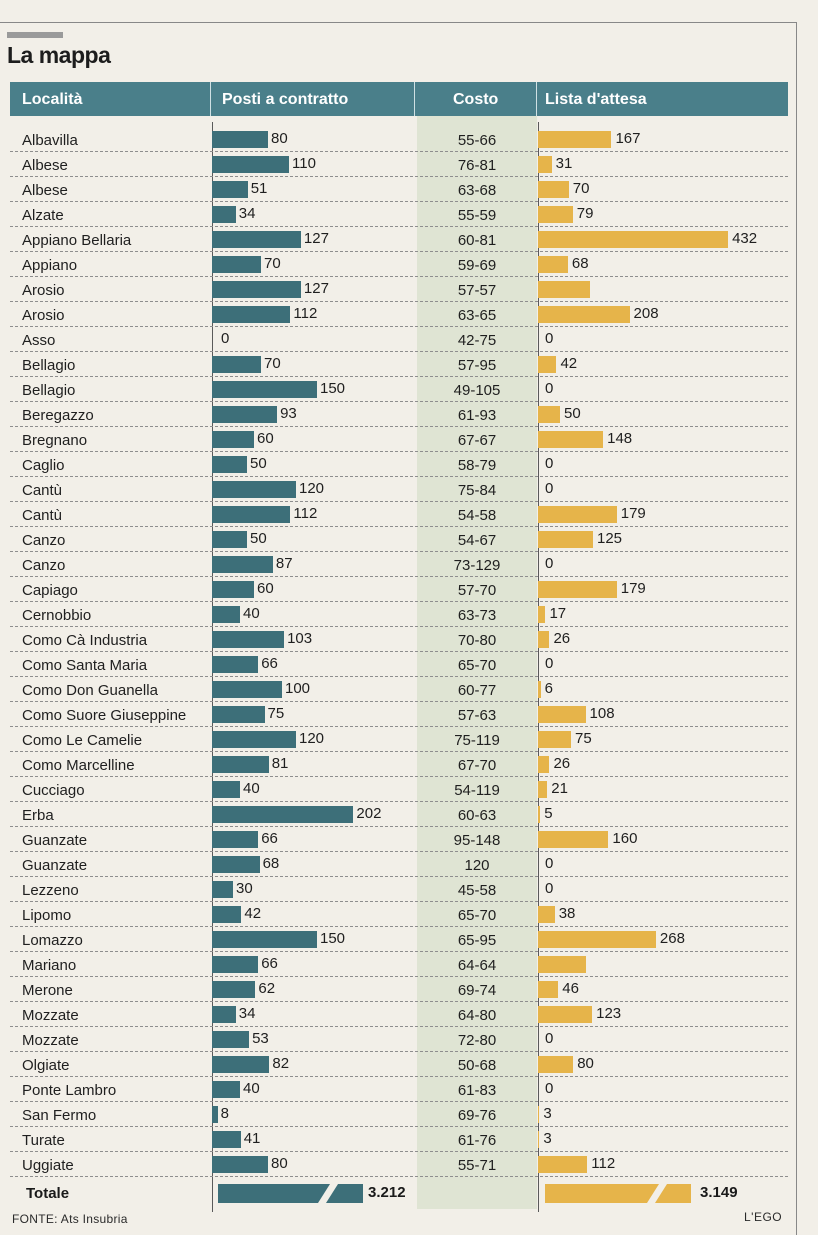 Image resolution: width=818 pixels, height=1235 pixels. I want to click on localita-label: Olgiate, so click(46, 1065).